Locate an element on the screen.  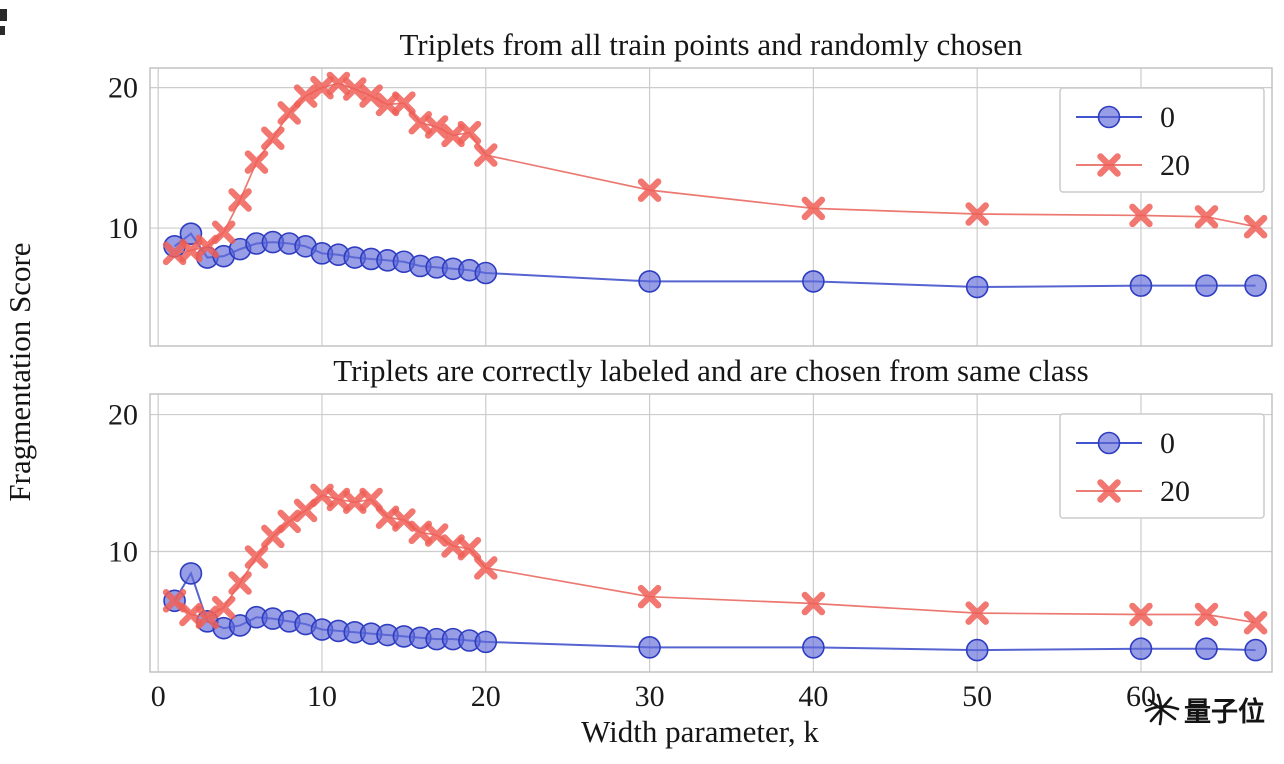
watermark-text: 量子位 is located at coordinates (1224, 712).